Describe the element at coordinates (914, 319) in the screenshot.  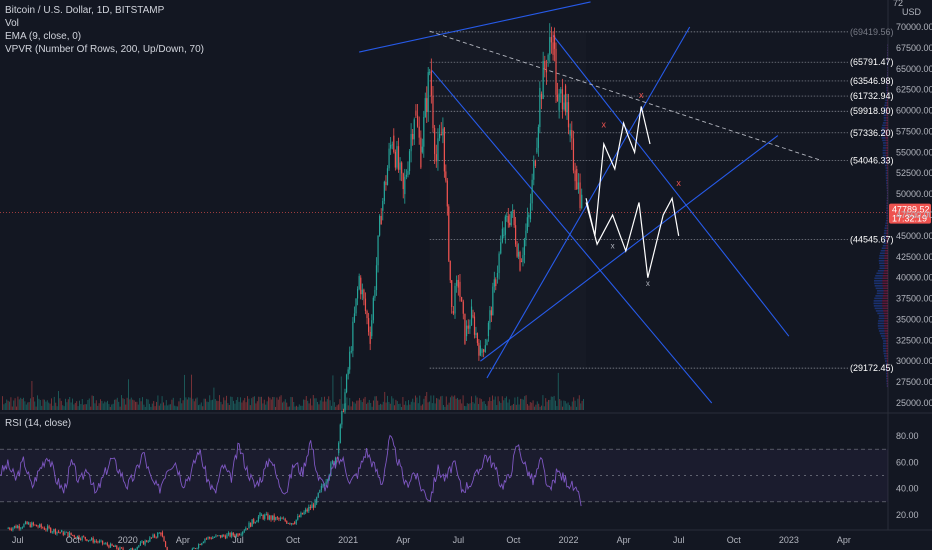
I see `price-tick-label: 35000.00` at that location.